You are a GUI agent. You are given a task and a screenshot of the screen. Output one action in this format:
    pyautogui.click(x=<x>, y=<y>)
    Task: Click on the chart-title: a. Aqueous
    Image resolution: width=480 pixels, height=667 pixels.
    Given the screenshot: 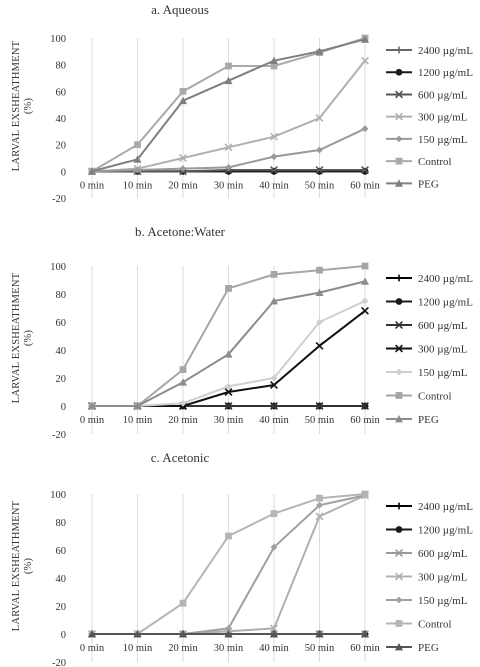 What is the action you would take?
    pyautogui.click(x=180, y=9)
    